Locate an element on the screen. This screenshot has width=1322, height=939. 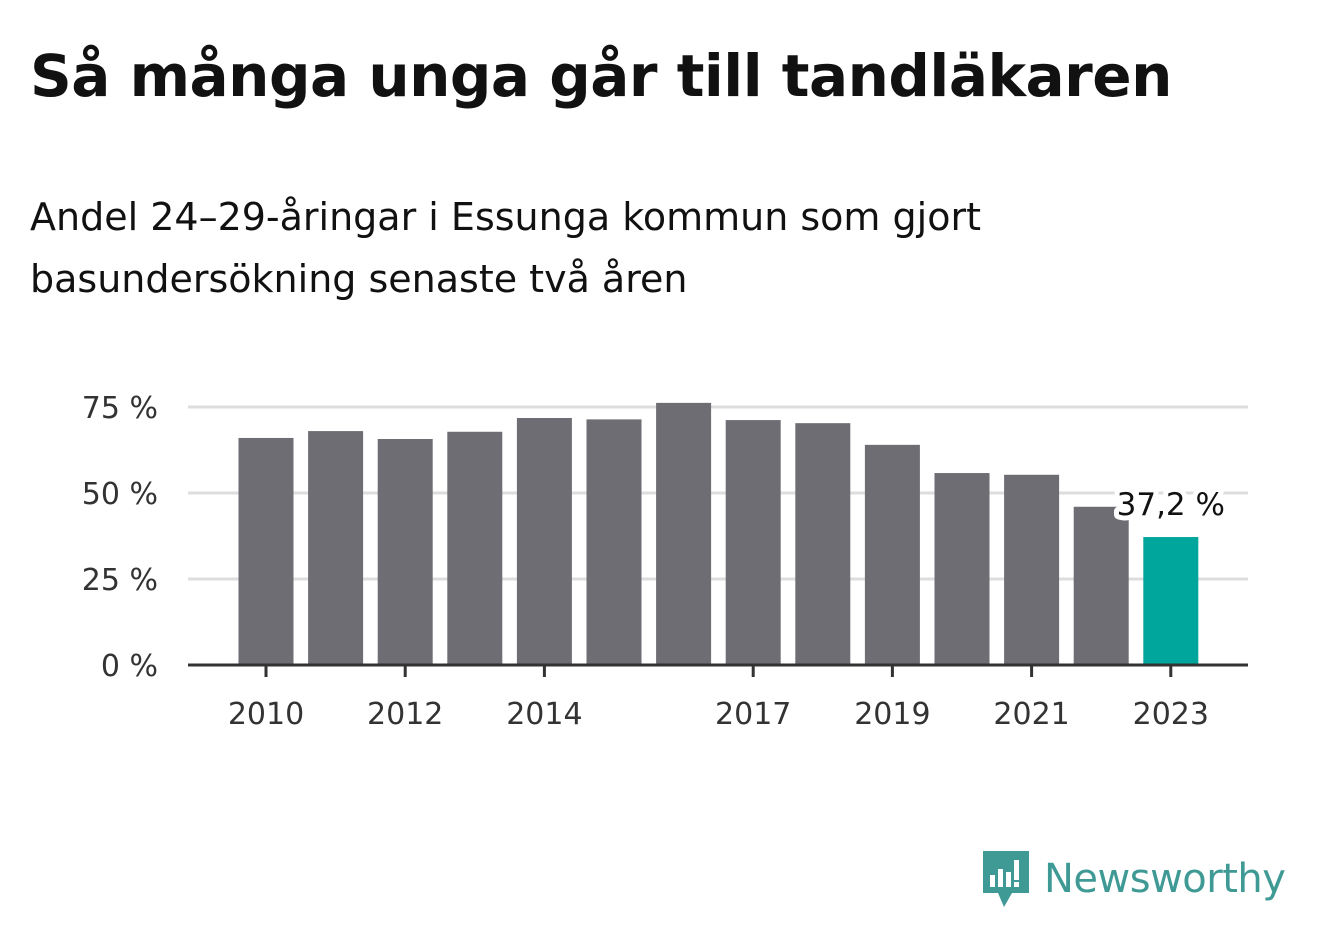
data-label: 37,2 % is located at coordinates (1171, 505).